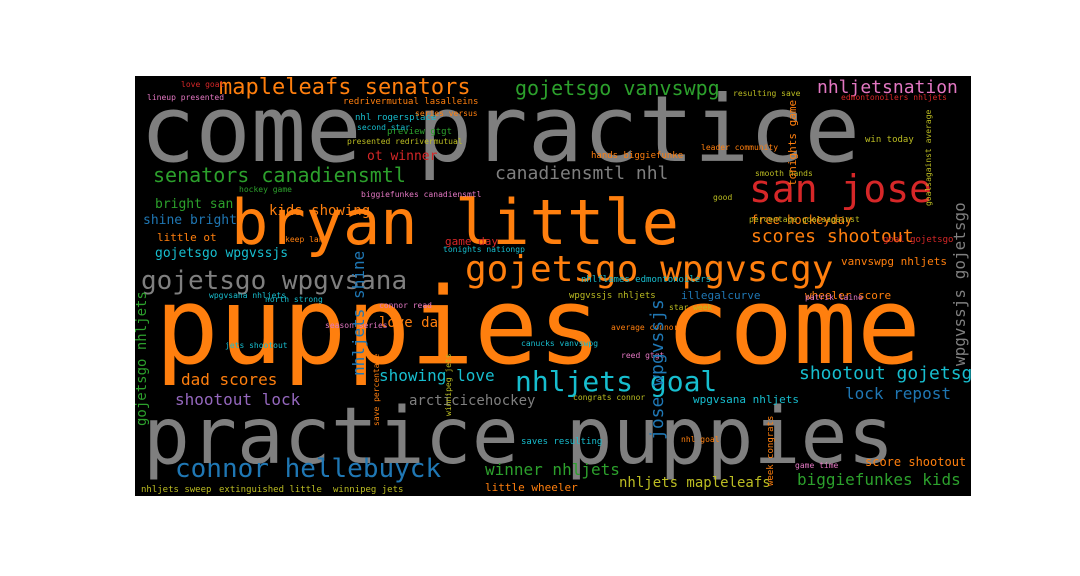 The height and width of the screenshot is (576, 1080). What do you see at coordinates (222, 253) in the screenshot?
I see `word-gojetsgo-wpgvssjs: gojetsgo wpgvssjs` at bounding box center [222, 253].